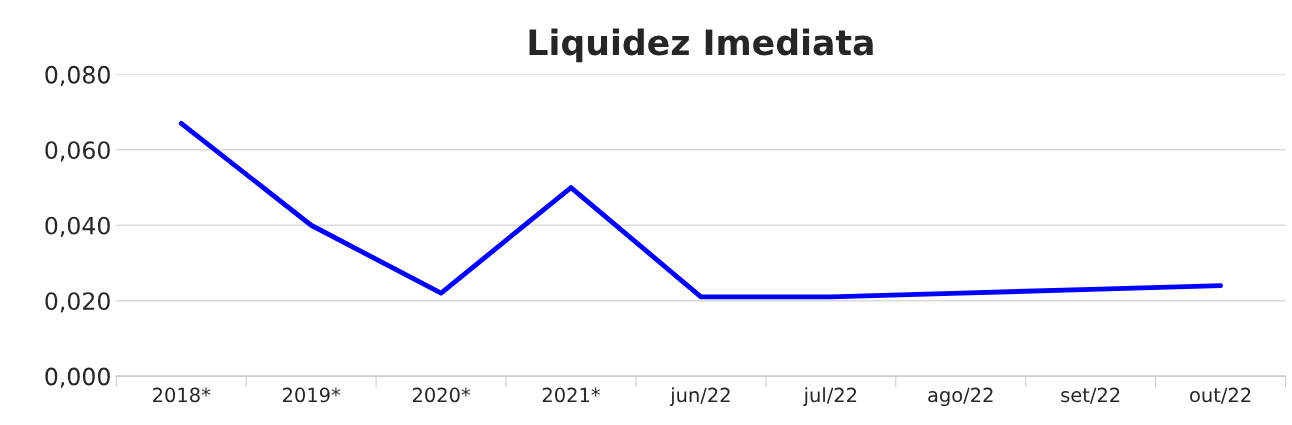  I want to click on y-tick-label: 0,060, so click(77, 151).